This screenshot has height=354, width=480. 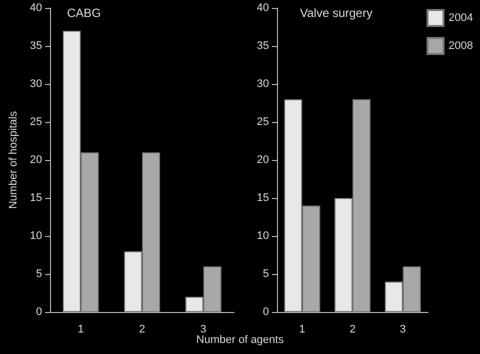 What do you see at coordinates (240, 340) in the screenshot?
I see `x-axis-title: Number of agents` at bounding box center [240, 340].